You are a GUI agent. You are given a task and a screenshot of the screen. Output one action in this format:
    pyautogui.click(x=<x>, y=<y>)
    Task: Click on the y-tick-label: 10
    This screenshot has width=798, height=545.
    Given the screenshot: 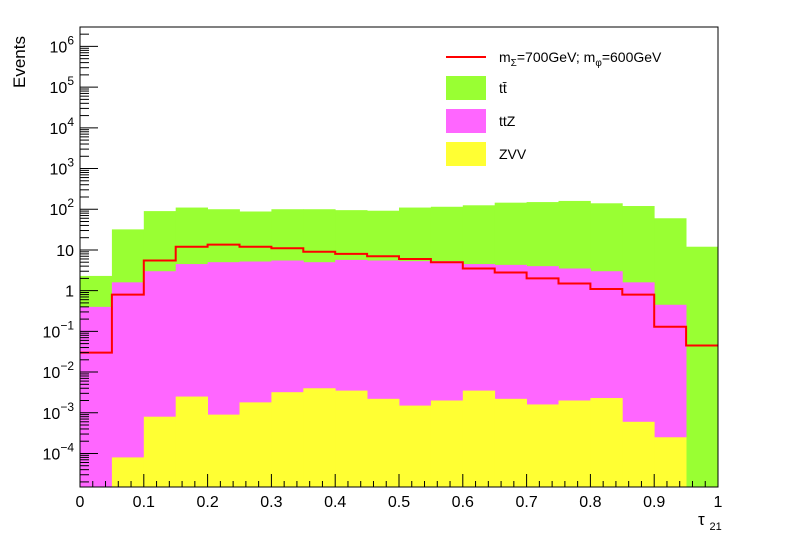 What is the action you would take?
    pyautogui.click(x=65, y=251)
    